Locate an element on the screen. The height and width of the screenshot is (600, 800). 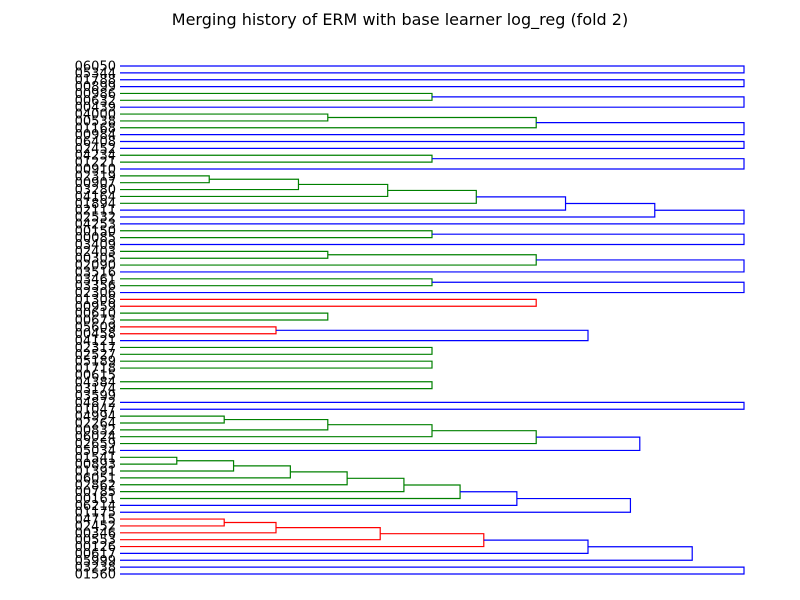
leaf-label: 01175 is located at coordinates (95, 513).